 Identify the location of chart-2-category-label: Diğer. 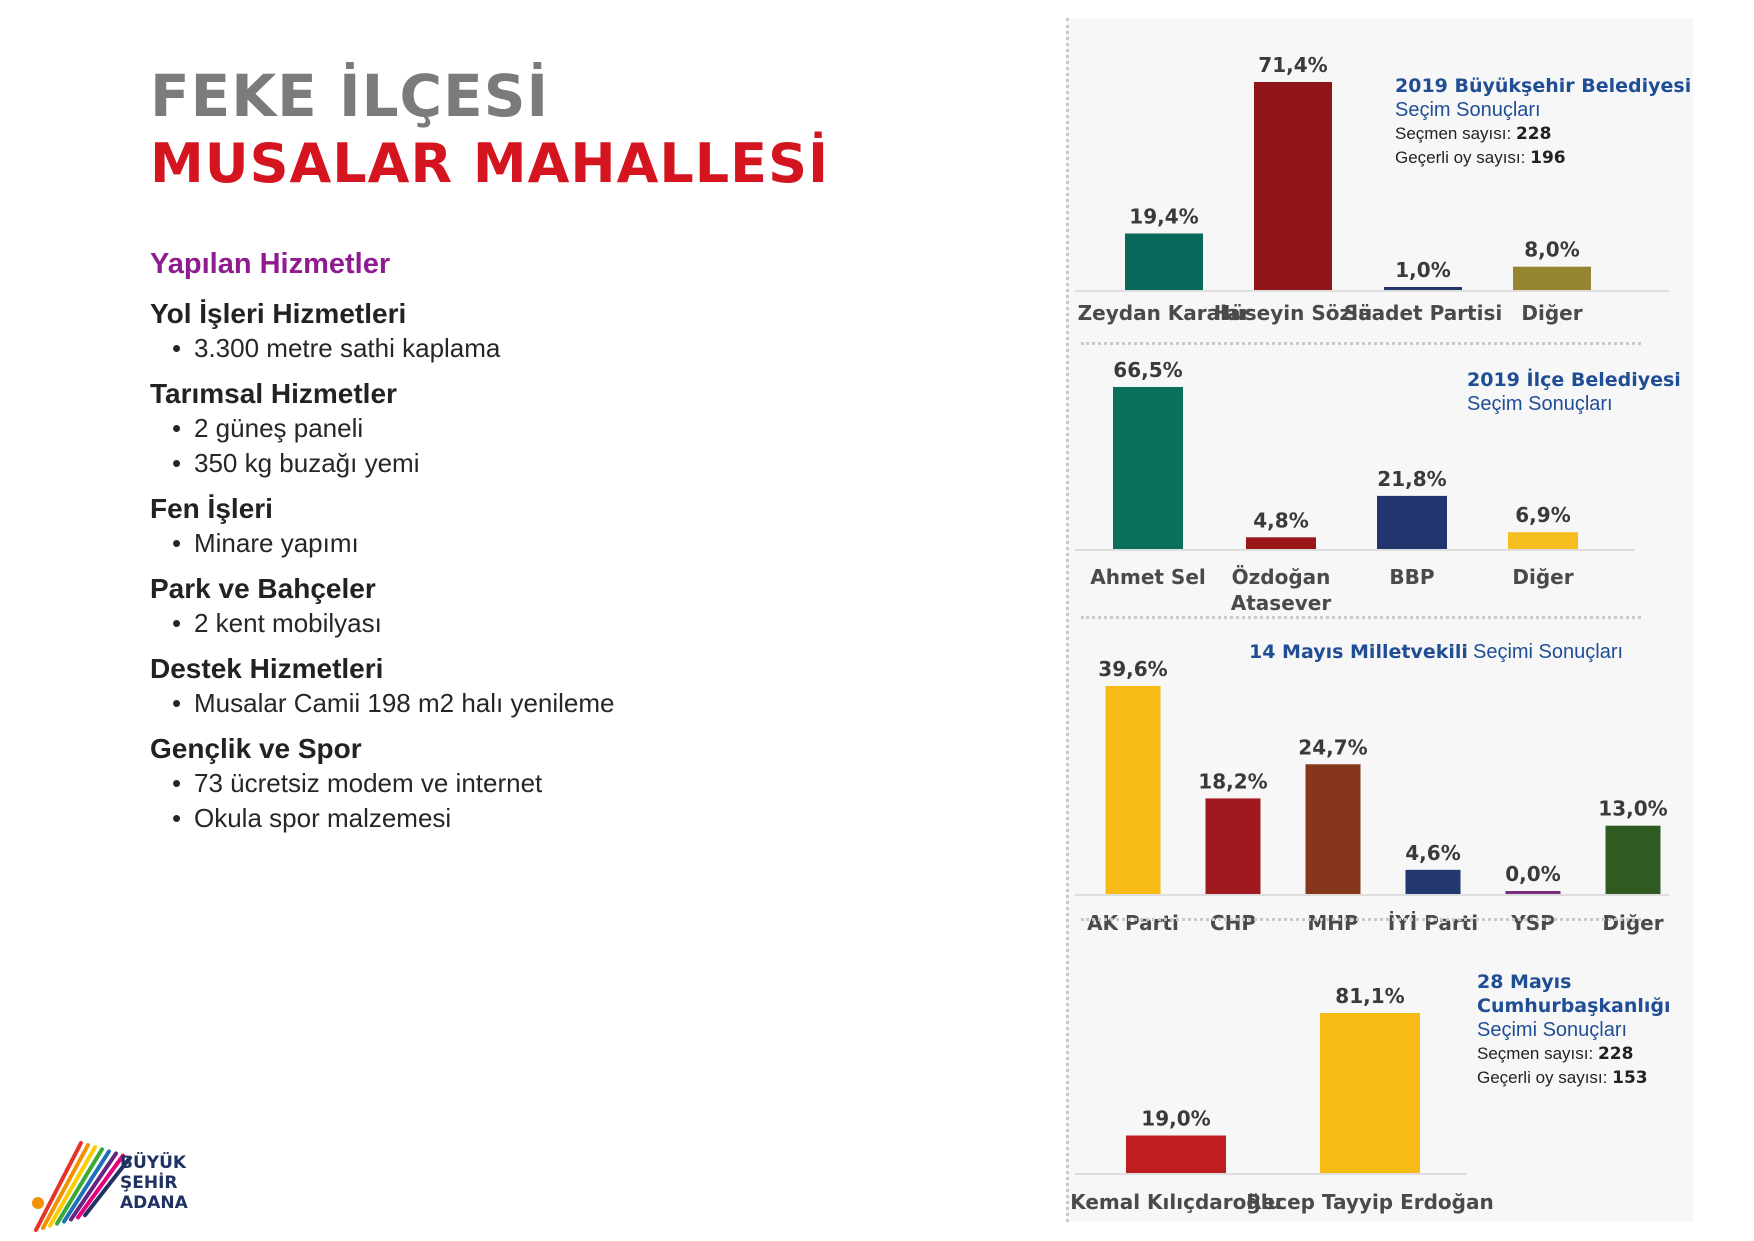
(1542, 577).